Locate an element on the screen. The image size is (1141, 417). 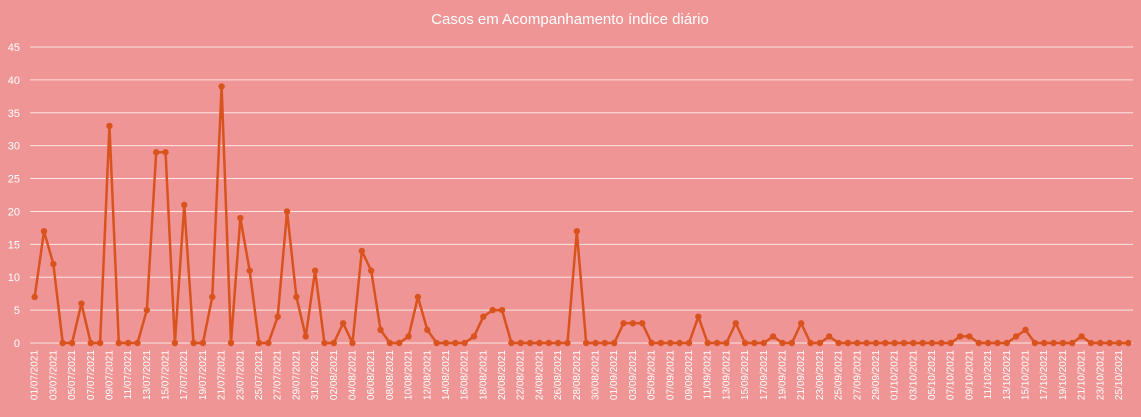
x-tick-label: 06/08/2021 is located at coordinates (371, 375).